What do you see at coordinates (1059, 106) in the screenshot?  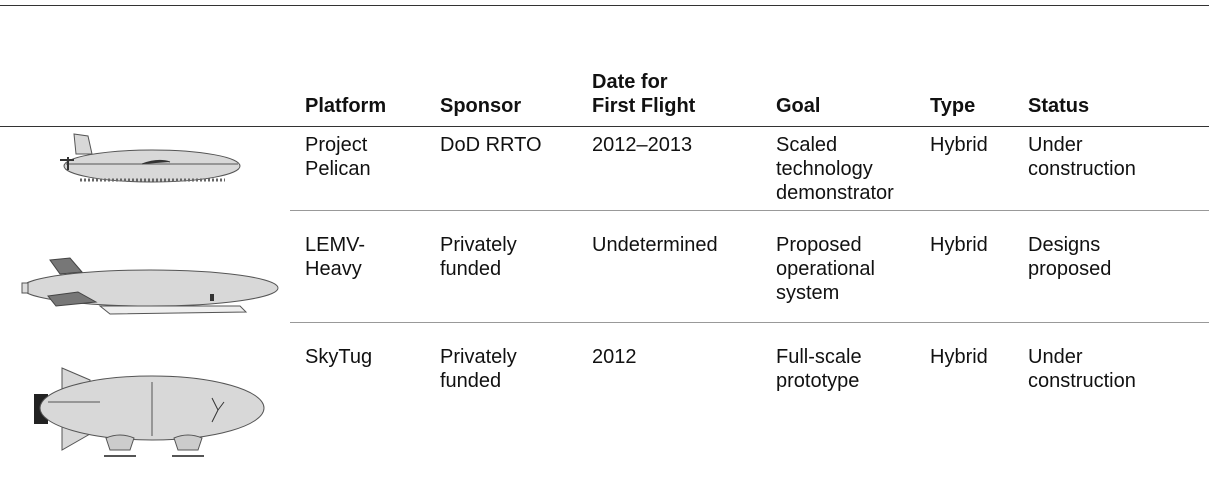 I see `column-header: Status` at bounding box center [1059, 106].